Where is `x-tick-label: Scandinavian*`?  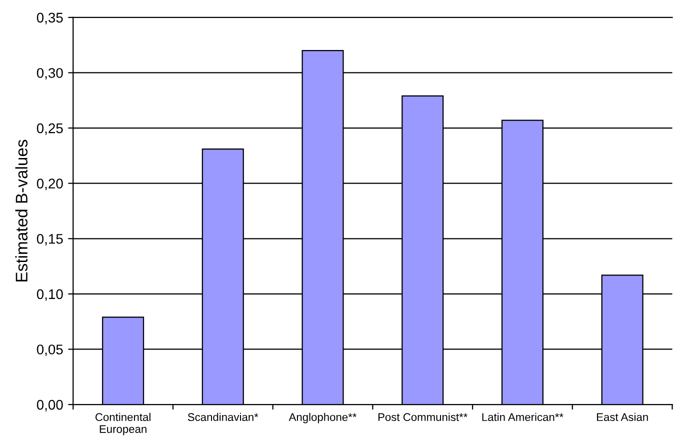
x-tick-label: Scandinavian* is located at coordinates (223, 417).